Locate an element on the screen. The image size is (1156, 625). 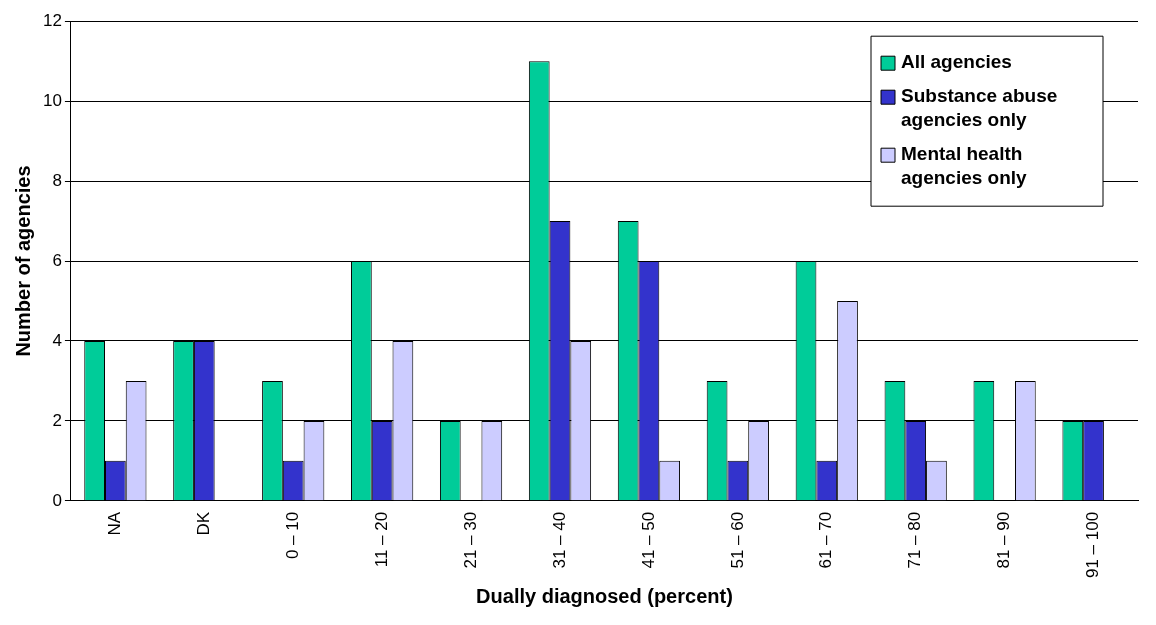
x-tick-label: 0 – 10 is located at coordinates (292, 535).